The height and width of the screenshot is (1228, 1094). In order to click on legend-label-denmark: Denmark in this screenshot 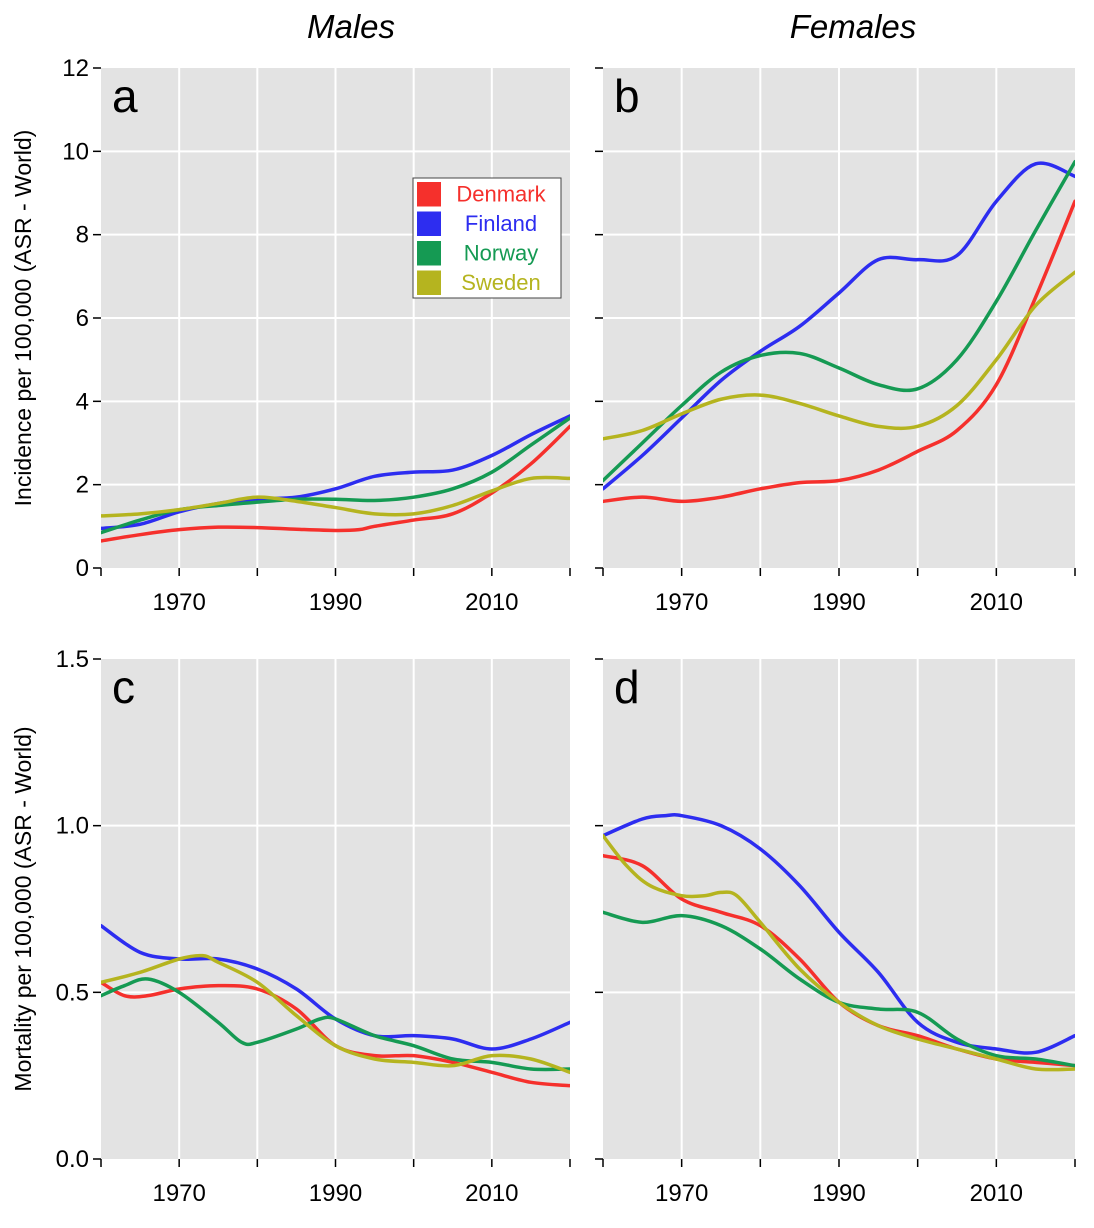, I will do `click(501, 194)`.